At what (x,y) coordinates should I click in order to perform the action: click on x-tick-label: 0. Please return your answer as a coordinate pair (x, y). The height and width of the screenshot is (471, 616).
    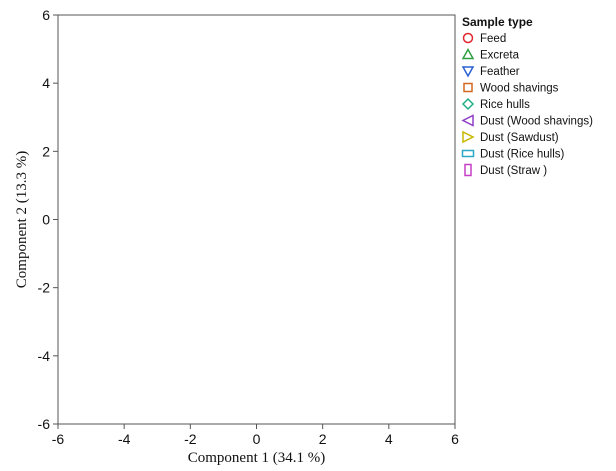
    Looking at the image, I should click on (257, 439).